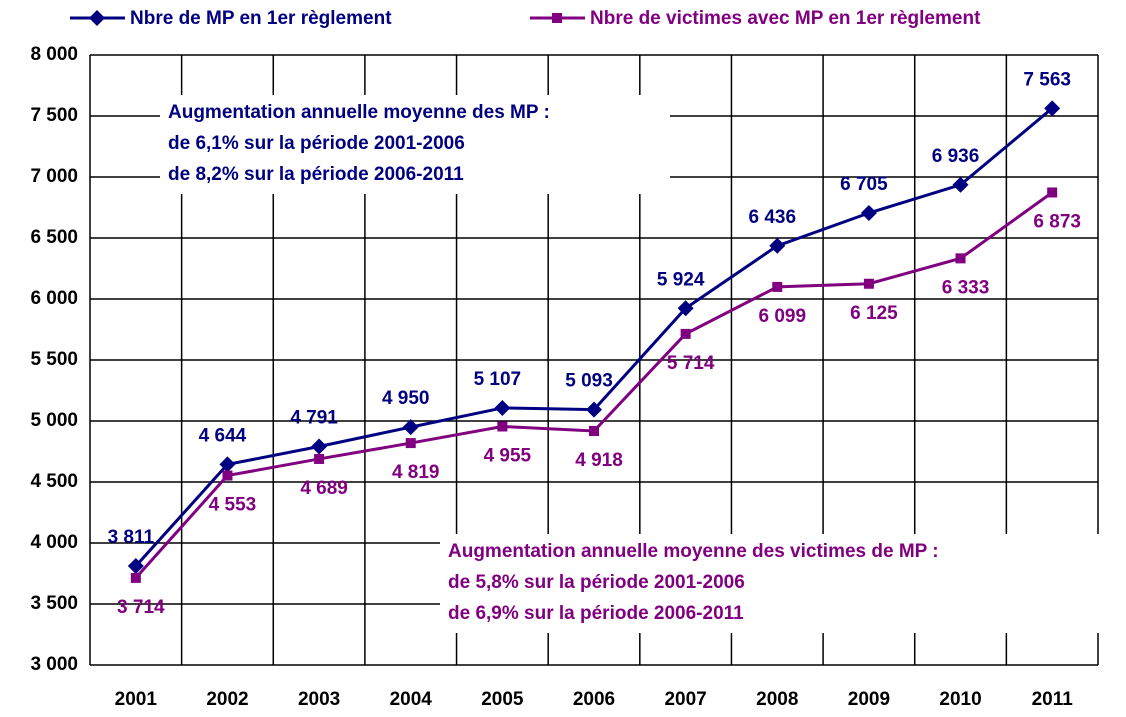 The image size is (1126, 717). Describe the element at coordinates (416, 472) in the screenshot. I see `data-label: 4 819` at that location.